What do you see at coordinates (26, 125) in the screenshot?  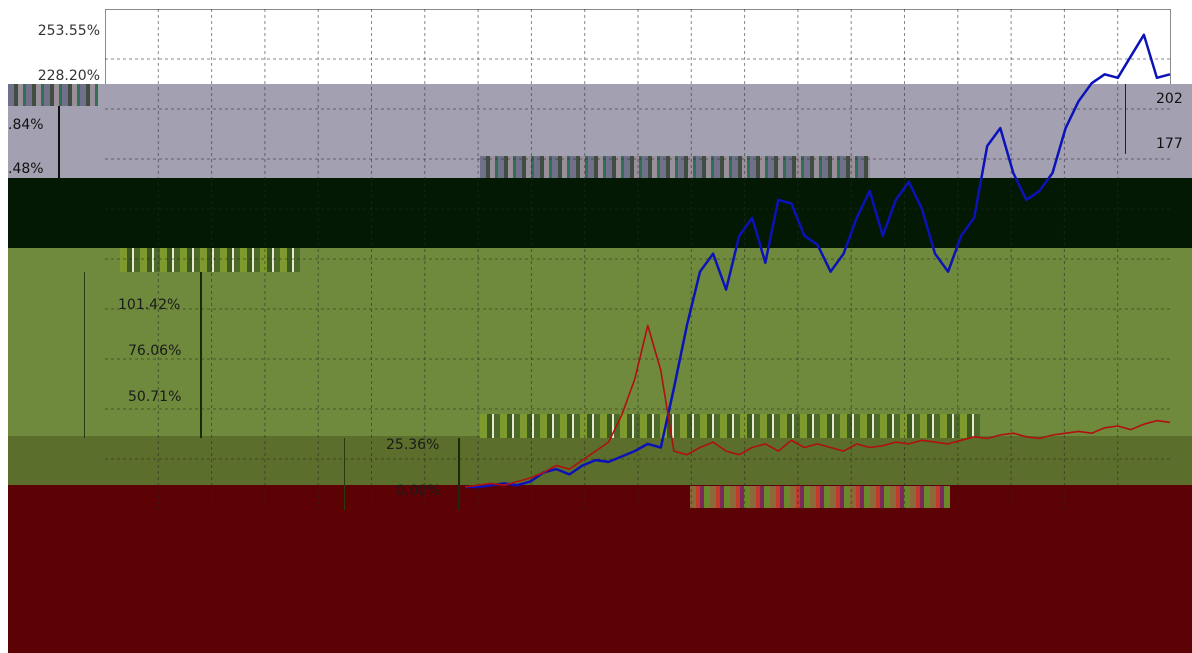 I see `y-tick-label-fragment-84: .84%` at bounding box center [26, 125].